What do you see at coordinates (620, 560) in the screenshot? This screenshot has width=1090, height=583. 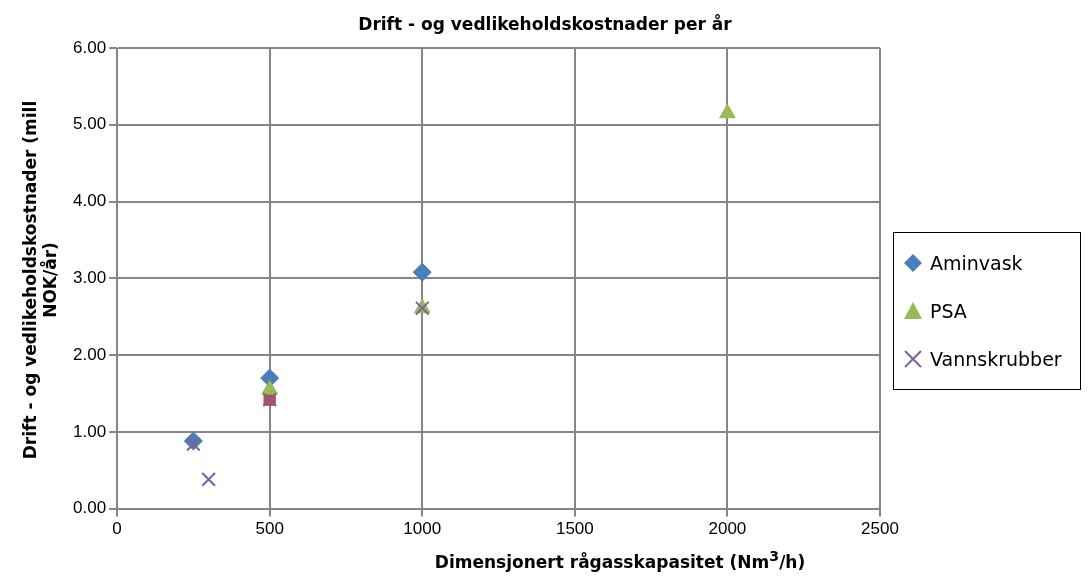 I see `x-axis-title: Dimensjonert rågasskapasitet (Nm$^{3}$/h)` at bounding box center [620, 560].